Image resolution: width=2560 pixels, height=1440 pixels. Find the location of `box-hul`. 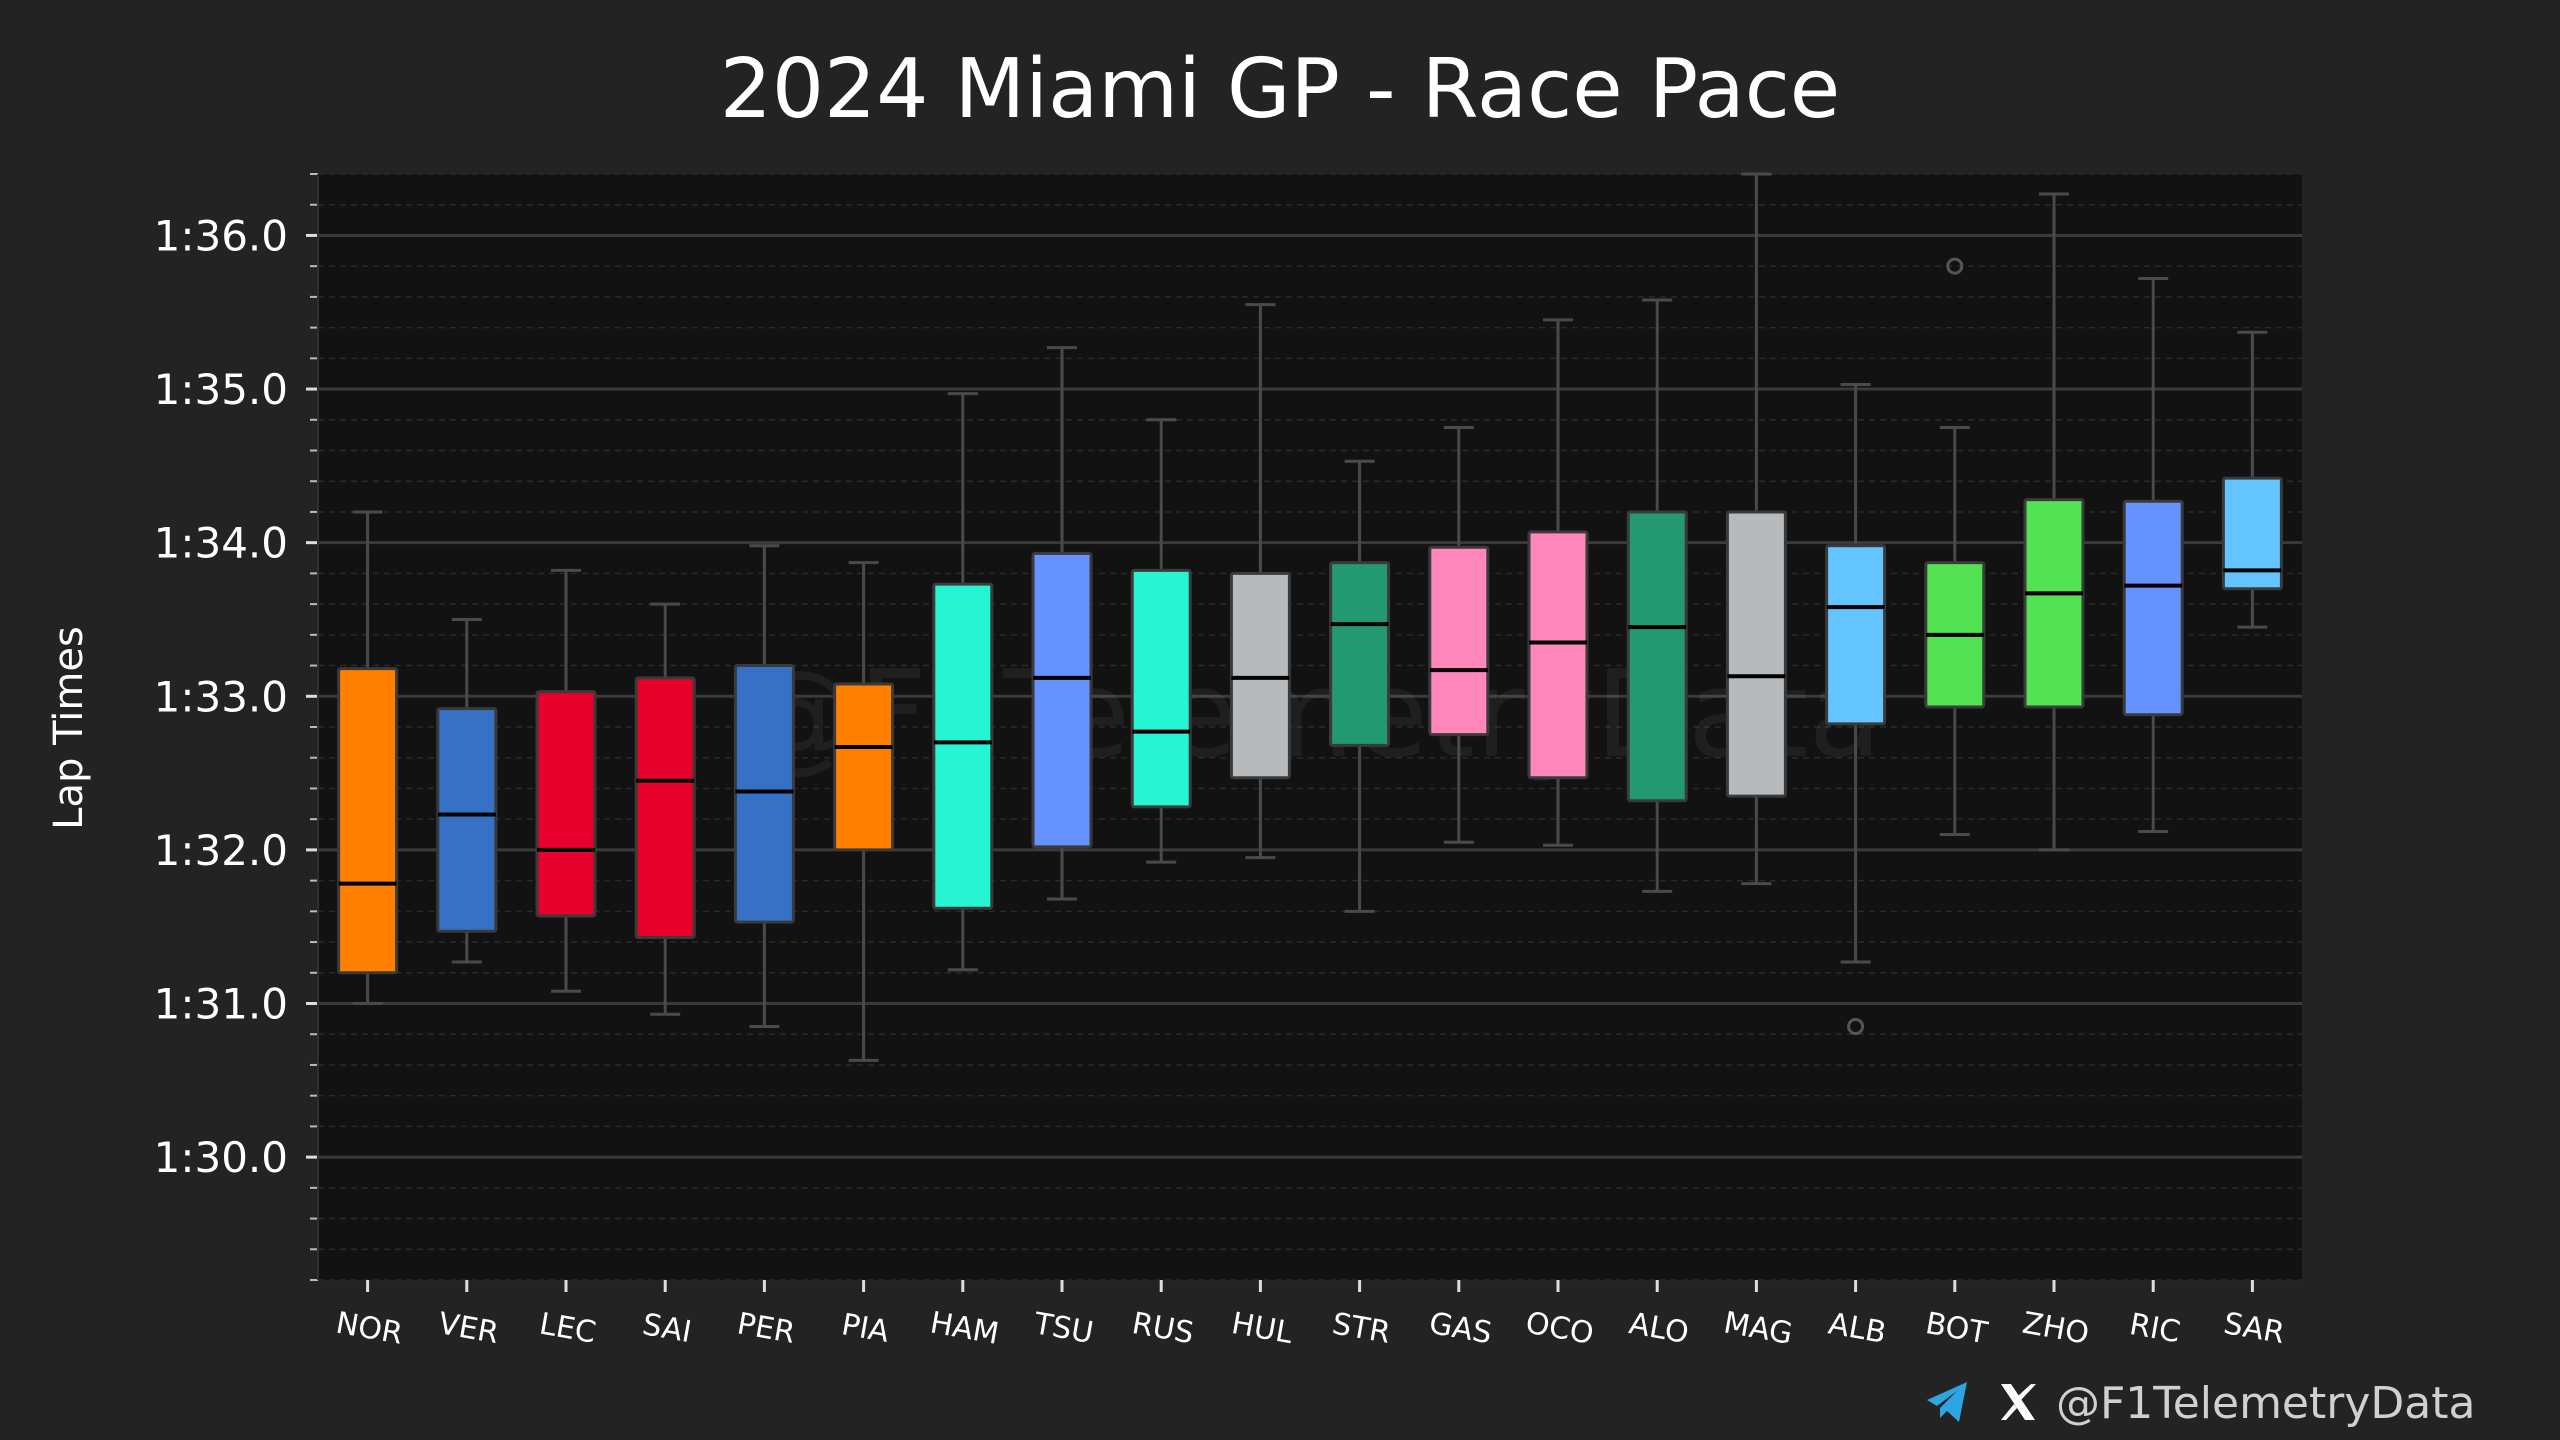

box-hul is located at coordinates (1260, 581).